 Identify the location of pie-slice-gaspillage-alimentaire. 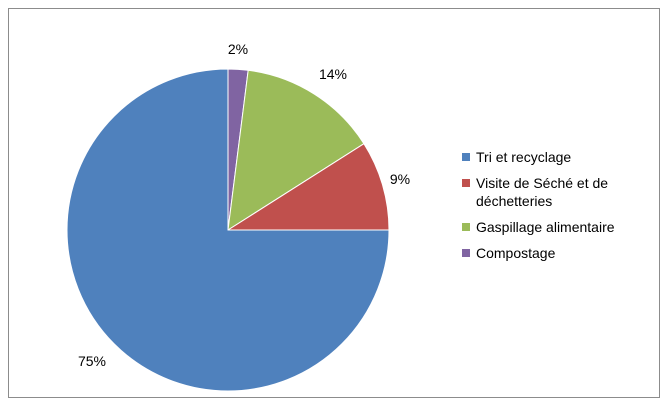
(296, 150).